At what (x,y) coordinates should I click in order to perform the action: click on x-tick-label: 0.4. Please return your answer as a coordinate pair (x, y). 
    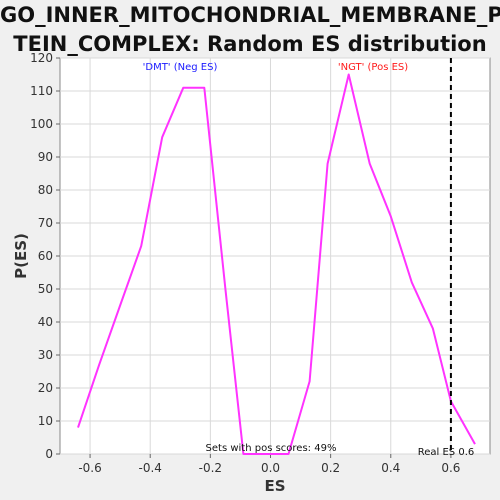
    Looking at the image, I should click on (390, 468).